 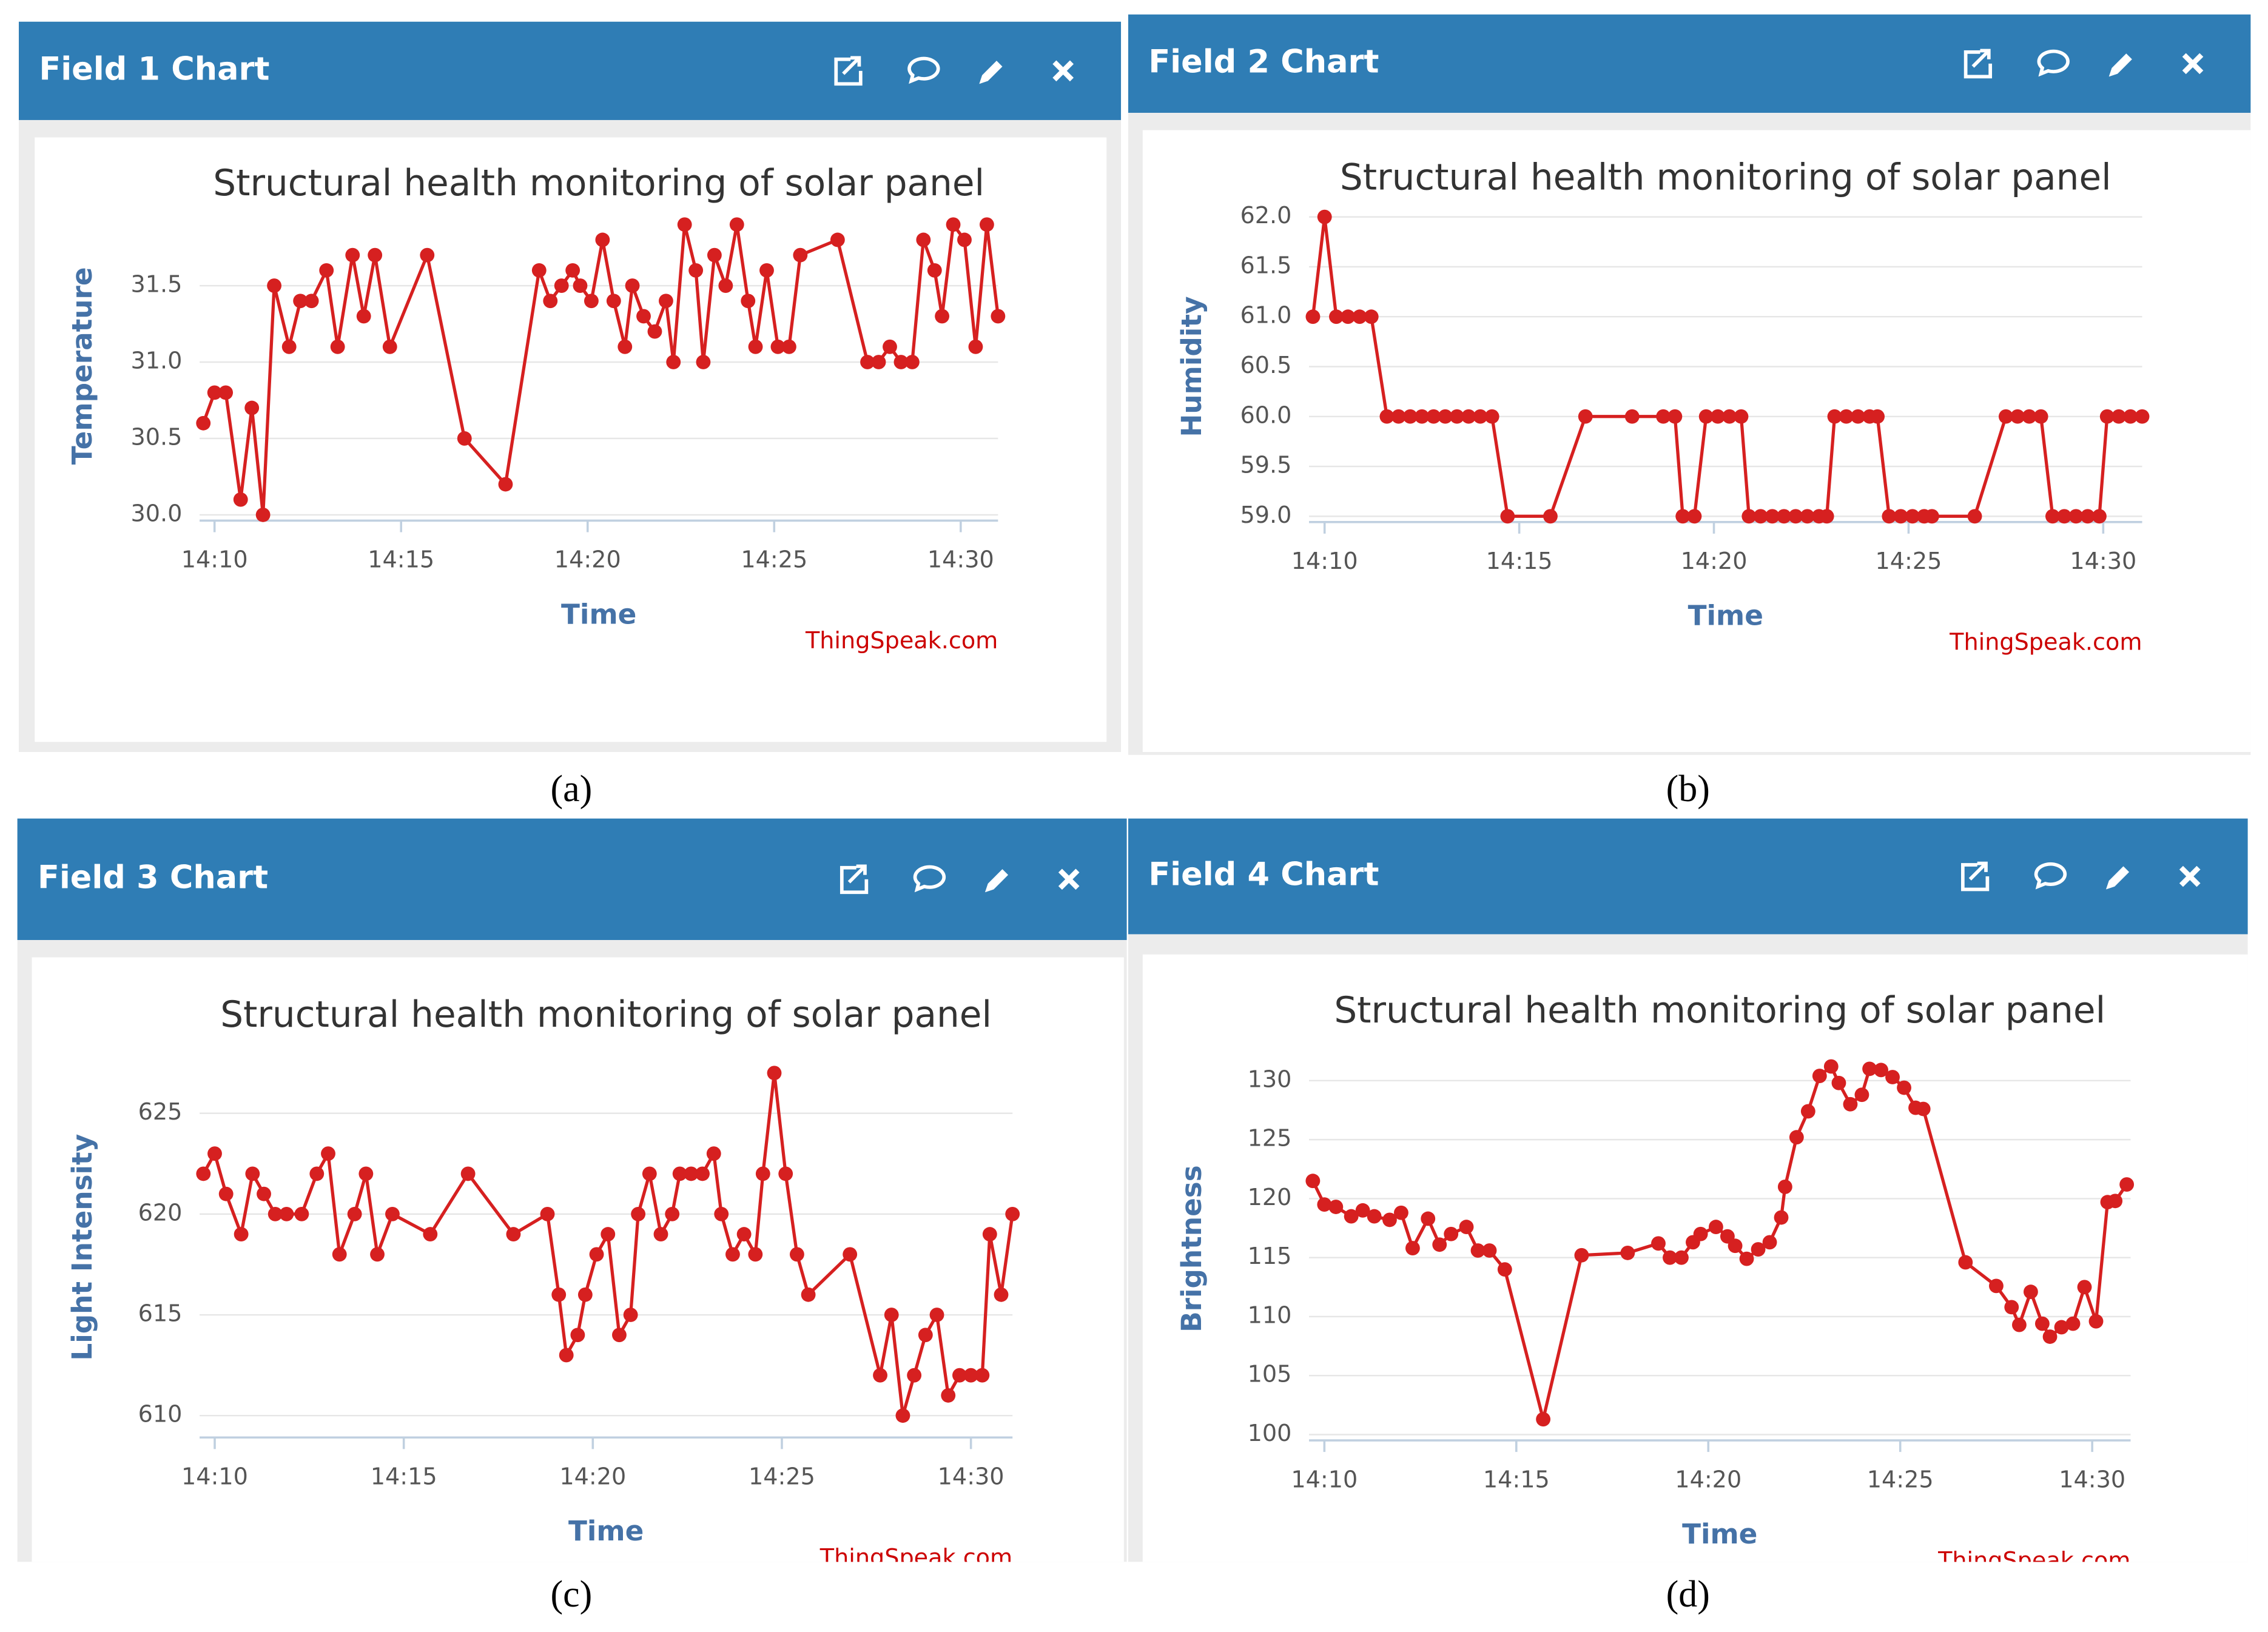 What do you see at coordinates (1688, 1594) in the screenshot?
I see `caption: (d)` at bounding box center [1688, 1594].